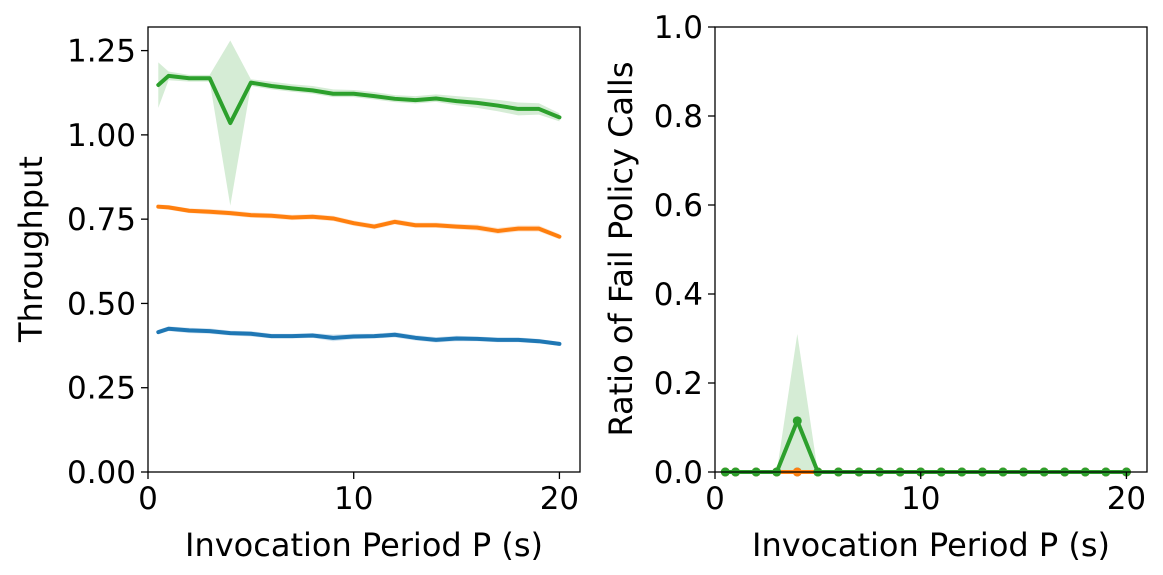 The height and width of the screenshot is (575, 1163). Describe the element at coordinates (353, 499) in the screenshot. I see `throughput-x-tick-label: 10` at that location.